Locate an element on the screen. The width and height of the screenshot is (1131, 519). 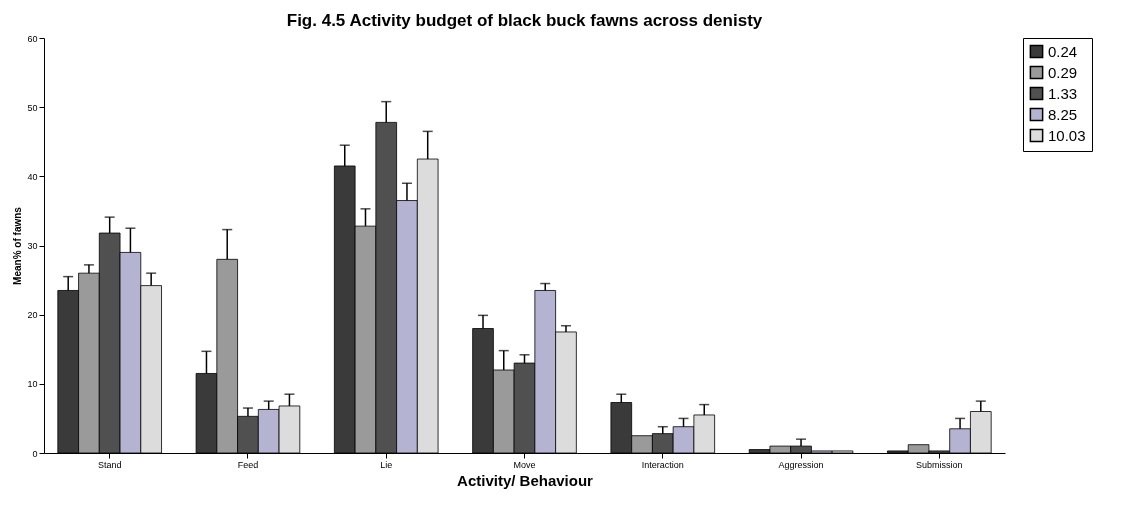
y-tick-label: 30 is located at coordinates (32, 246).